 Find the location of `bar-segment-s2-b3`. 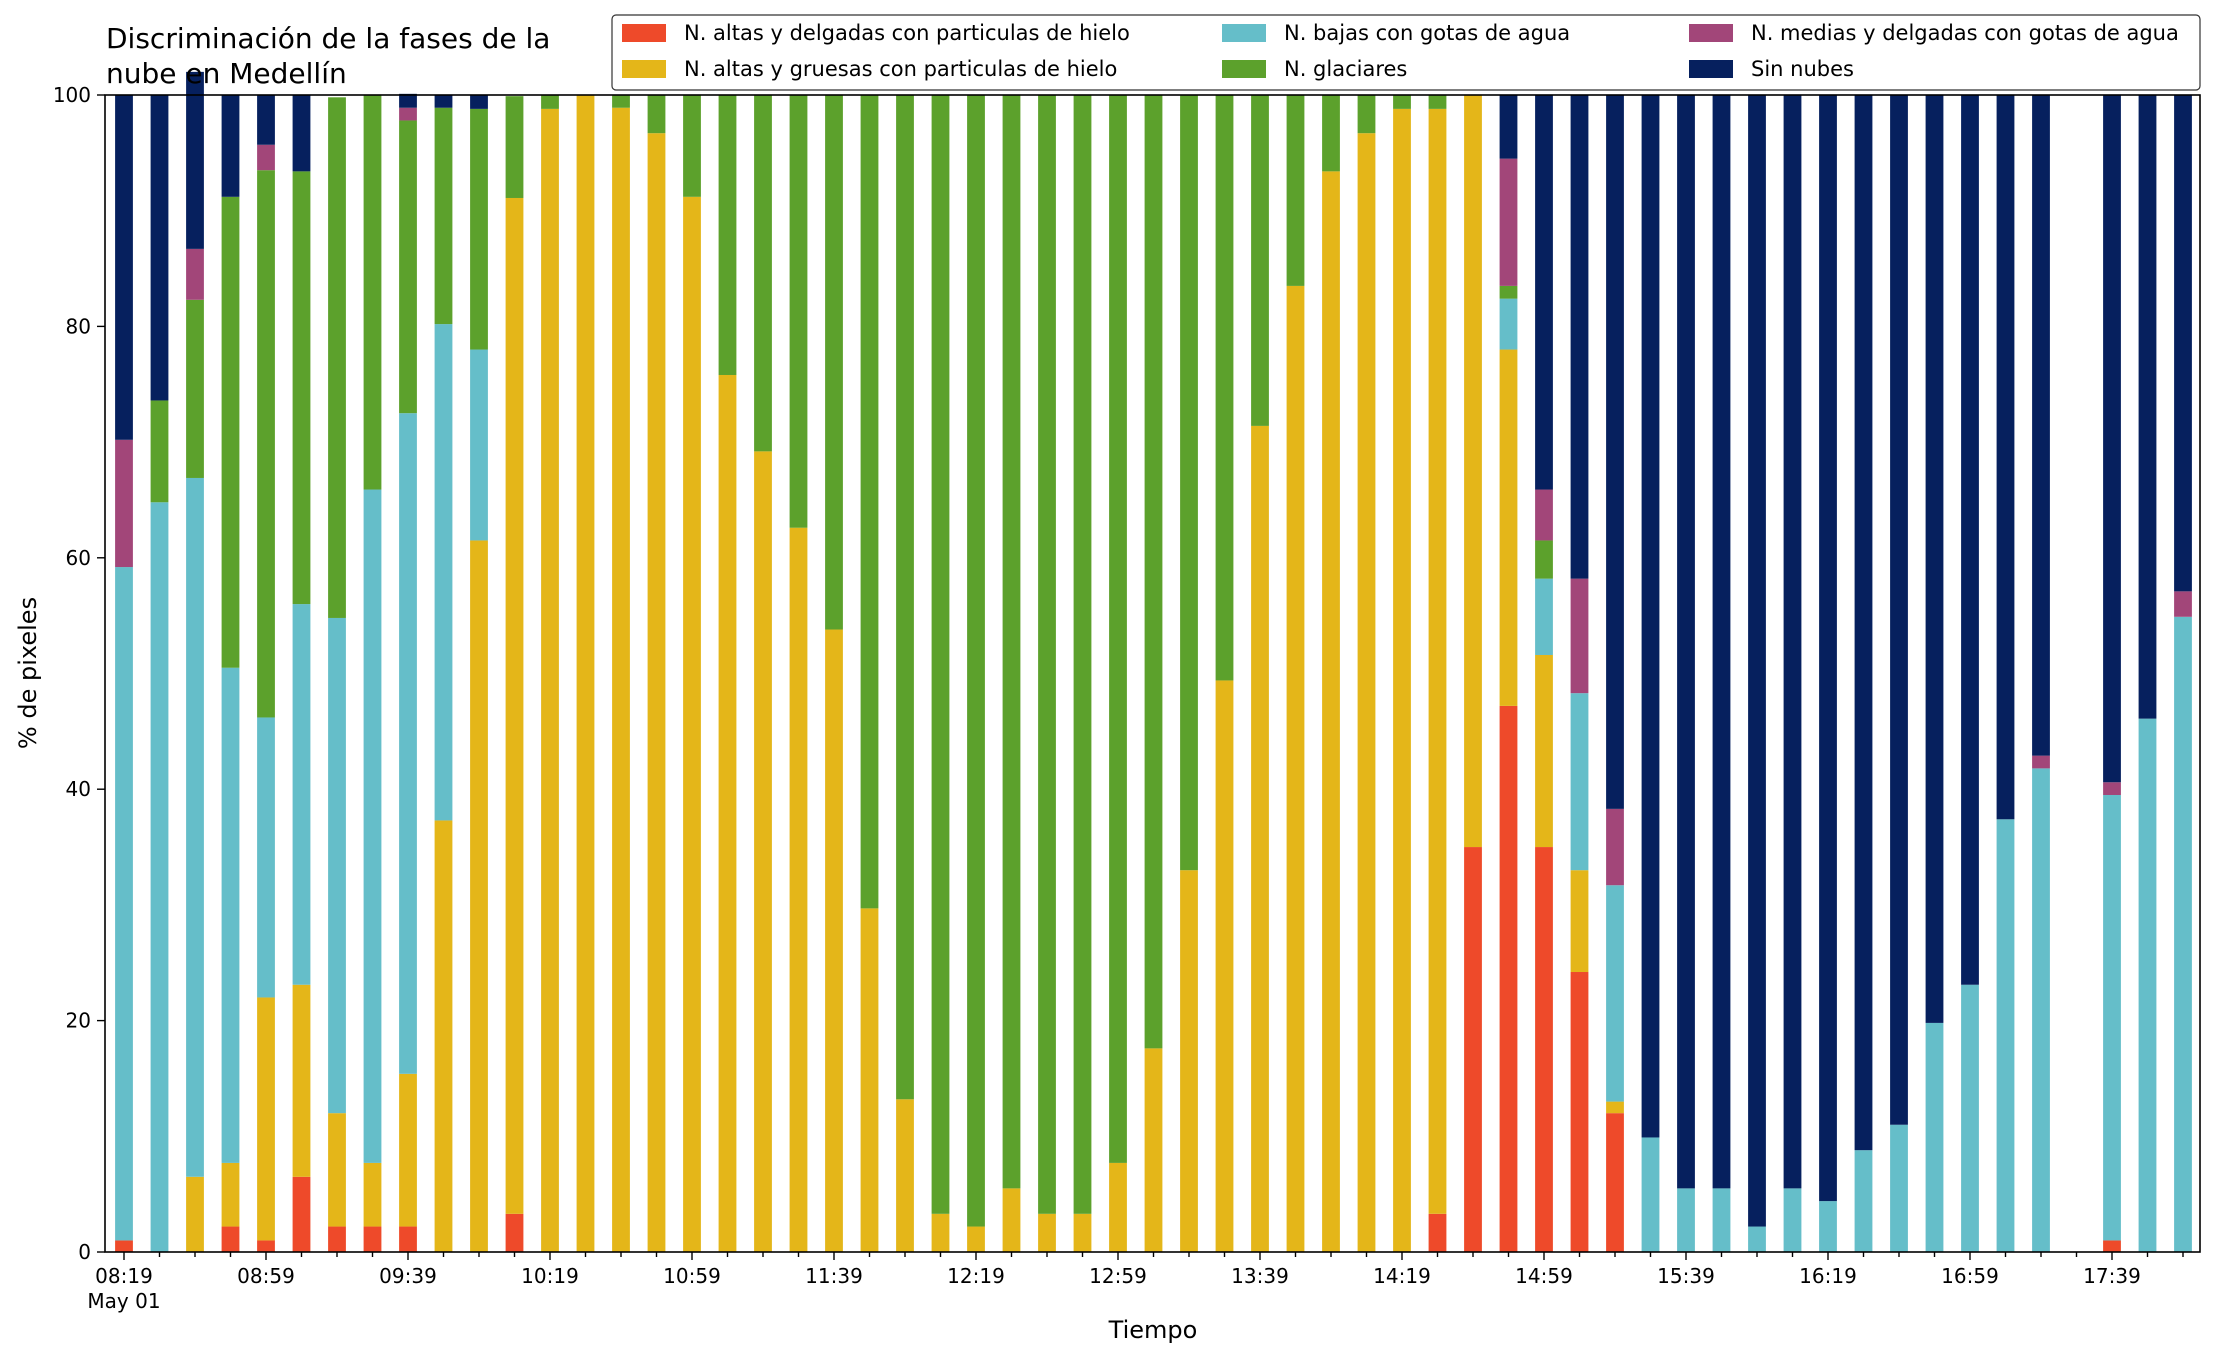

bar-segment-s2-b3 is located at coordinates (230, 915).